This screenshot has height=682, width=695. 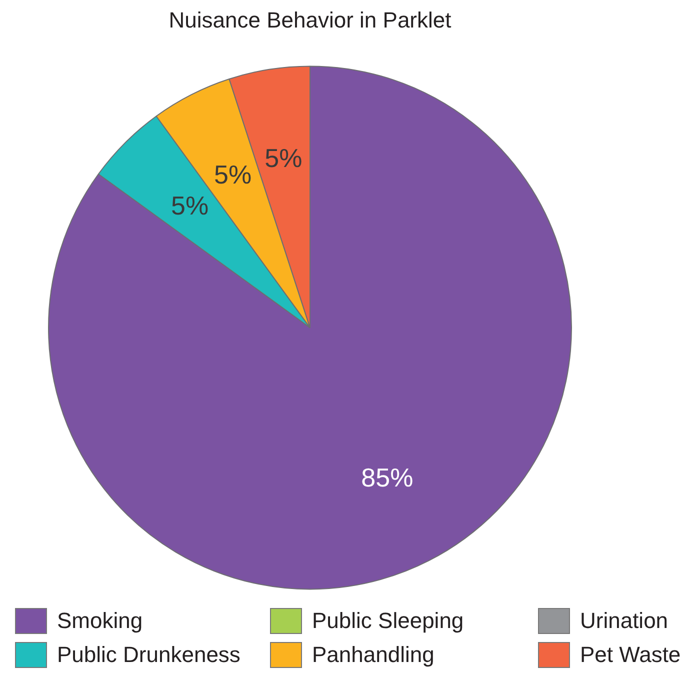 What do you see at coordinates (100, 621) in the screenshot?
I see `legend-label: Smoking` at bounding box center [100, 621].